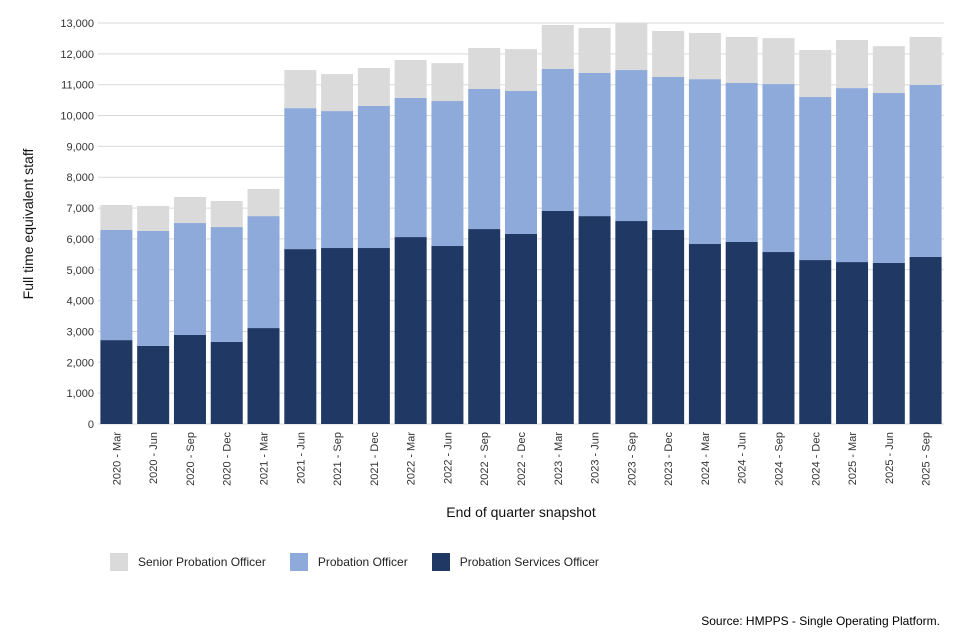 This screenshot has width=960, height=640. I want to click on x-tick-label: 2024 - Sep, so click(779, 459).